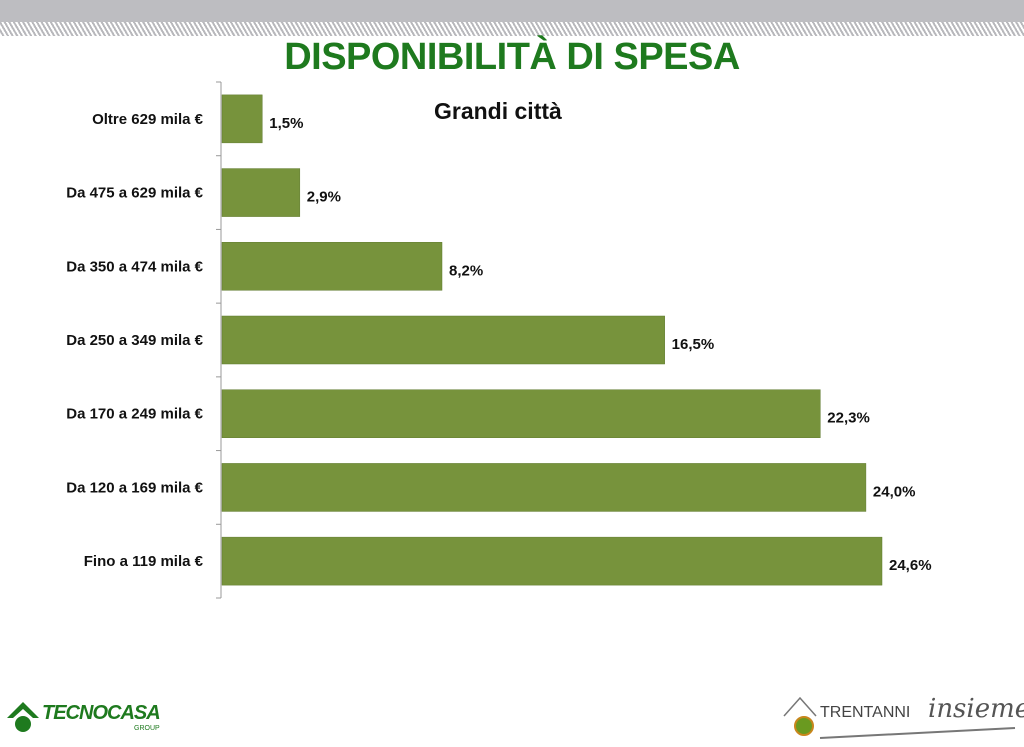  I want to click on anniversary-icon, so click(899, 717).